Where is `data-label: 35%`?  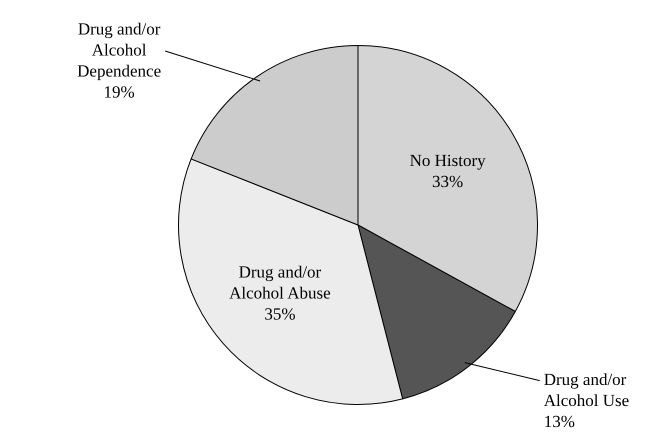 data-label: 35% is located at coordinates (280, 314).